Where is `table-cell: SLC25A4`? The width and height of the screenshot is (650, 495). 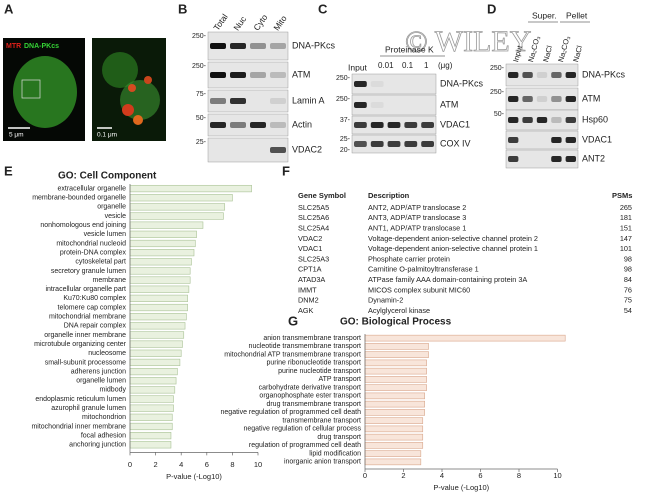 table-cell: SLC25A4 is located at coordinates (313, 228).